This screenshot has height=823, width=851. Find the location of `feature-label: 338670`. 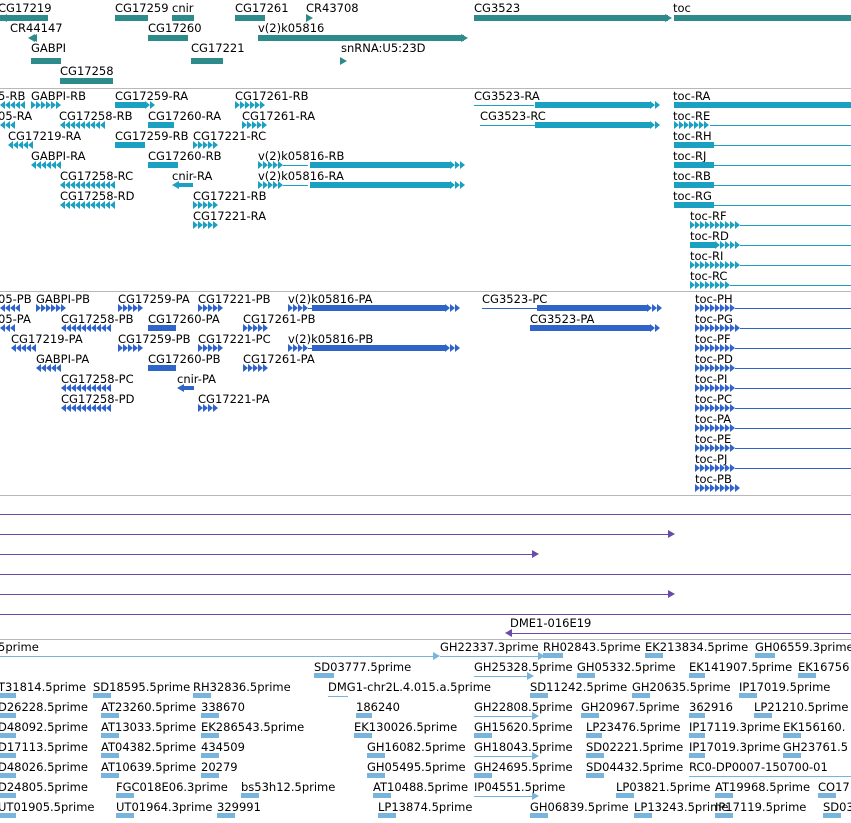

feature-label: 338670 is located at coordinates (223, 707).